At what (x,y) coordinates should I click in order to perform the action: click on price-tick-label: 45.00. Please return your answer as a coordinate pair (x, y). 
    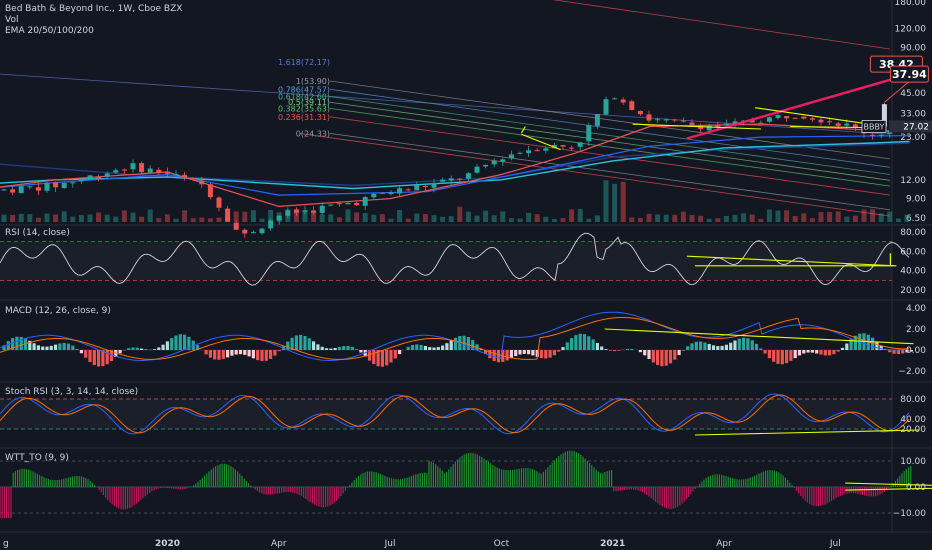
    Looking at the image, I should click on (913, 94).